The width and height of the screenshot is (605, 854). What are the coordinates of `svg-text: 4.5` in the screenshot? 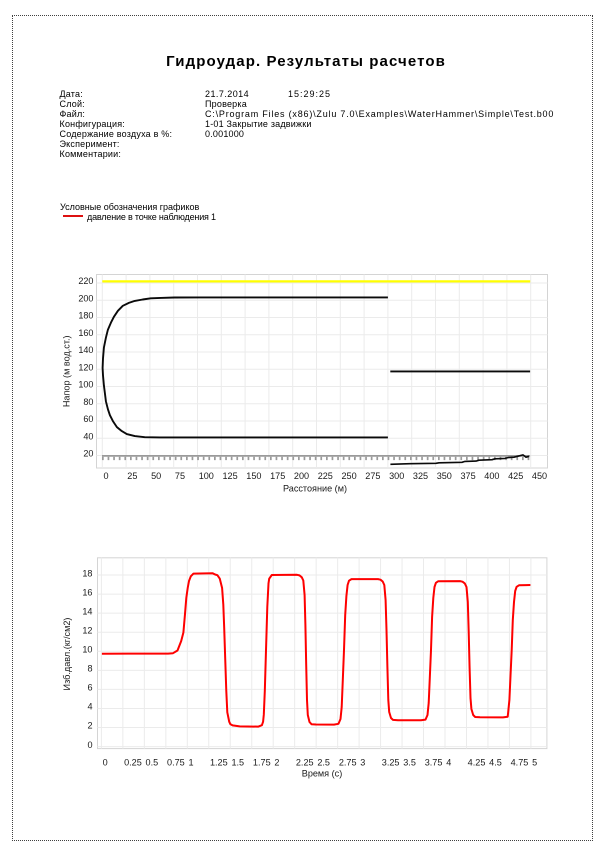 It's located at (495, 762).